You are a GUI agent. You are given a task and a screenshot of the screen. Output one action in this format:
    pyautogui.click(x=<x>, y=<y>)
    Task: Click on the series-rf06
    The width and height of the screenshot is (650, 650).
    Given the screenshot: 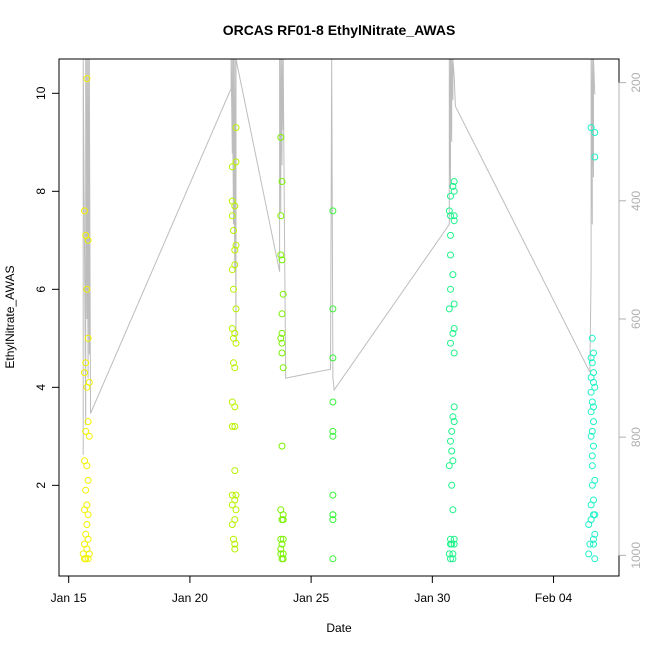 What is the action you would take?
    pyautogui.click(x=592, y=343)
    